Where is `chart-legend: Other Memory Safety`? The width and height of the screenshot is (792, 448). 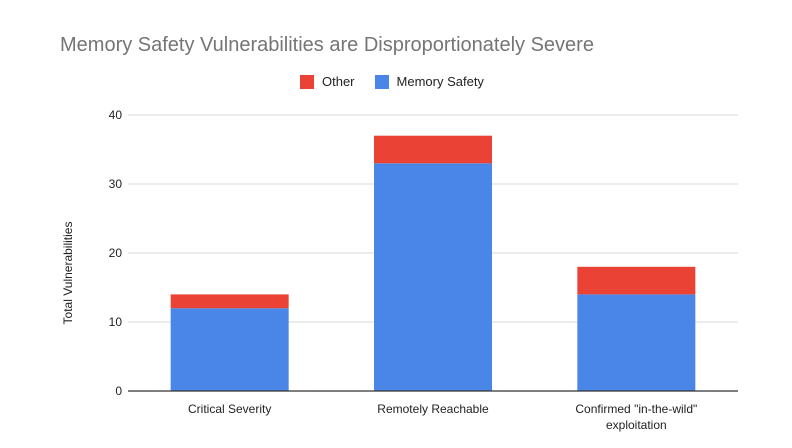 chart-legend: Other Memory Safety is located at coordinates (392, 81).